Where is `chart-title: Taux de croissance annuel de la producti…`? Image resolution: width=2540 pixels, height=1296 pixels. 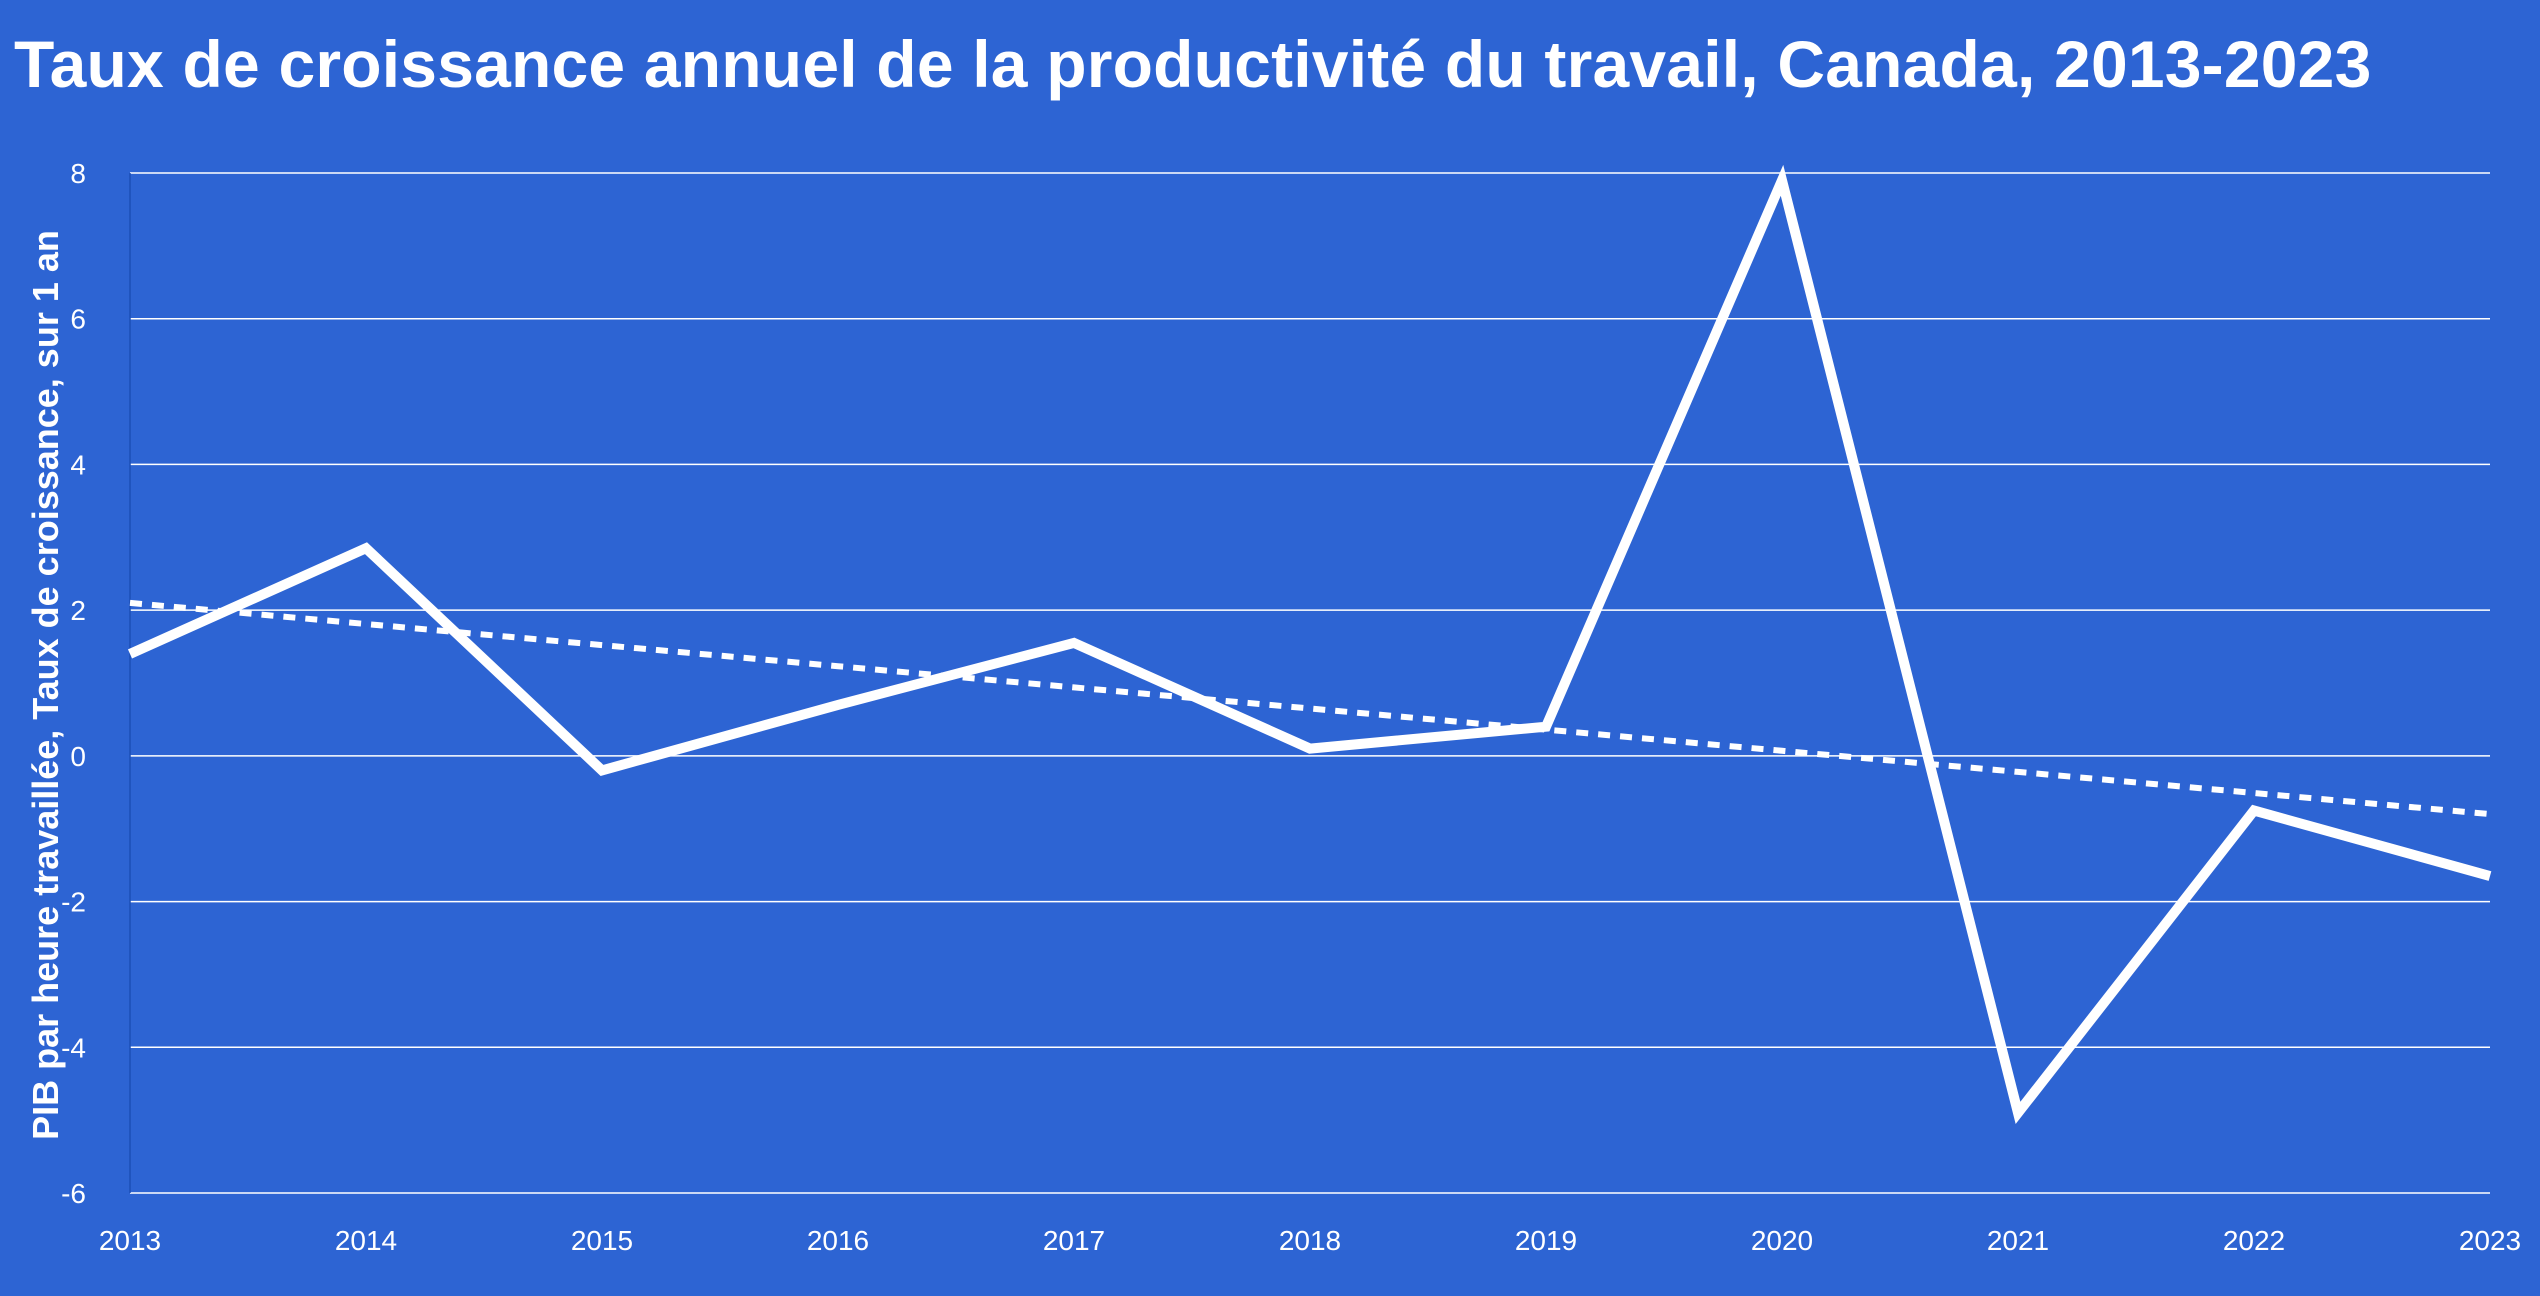
chart-title: Taux de croissance annuel de la producti… is located at coordinates (1193, 64).